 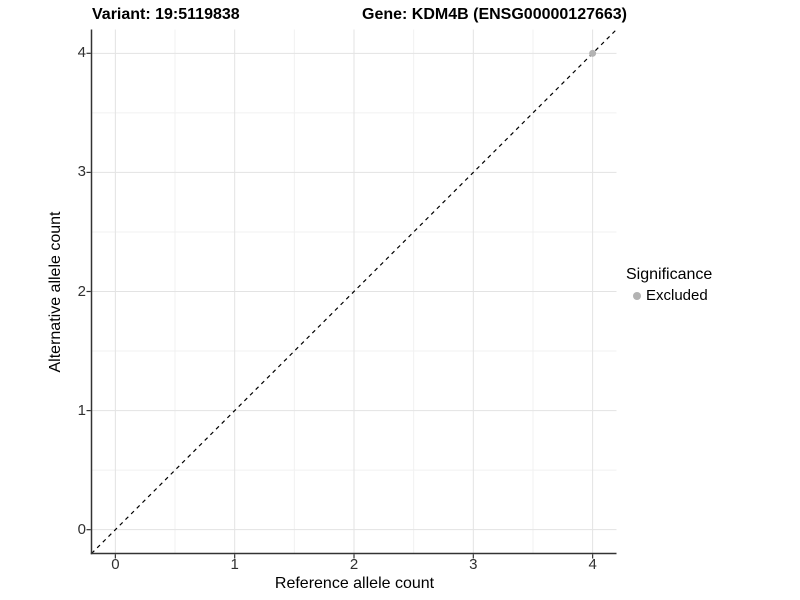 What do you see at coordinates (81, 410) in the screenshot?
I see `y-tick-label: 1` at bounding box center [81, 410].